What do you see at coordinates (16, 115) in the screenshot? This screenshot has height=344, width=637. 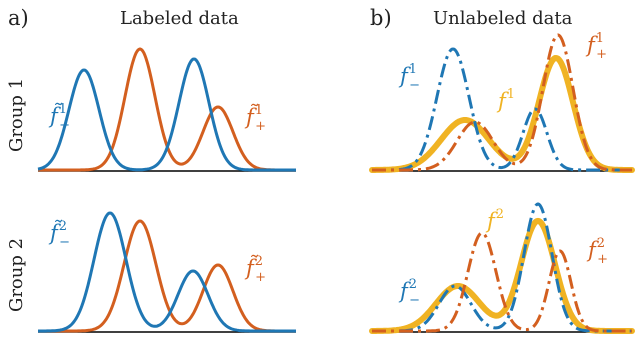 I see `row-label-group1: Group 1` at bounding box center [16, 115].